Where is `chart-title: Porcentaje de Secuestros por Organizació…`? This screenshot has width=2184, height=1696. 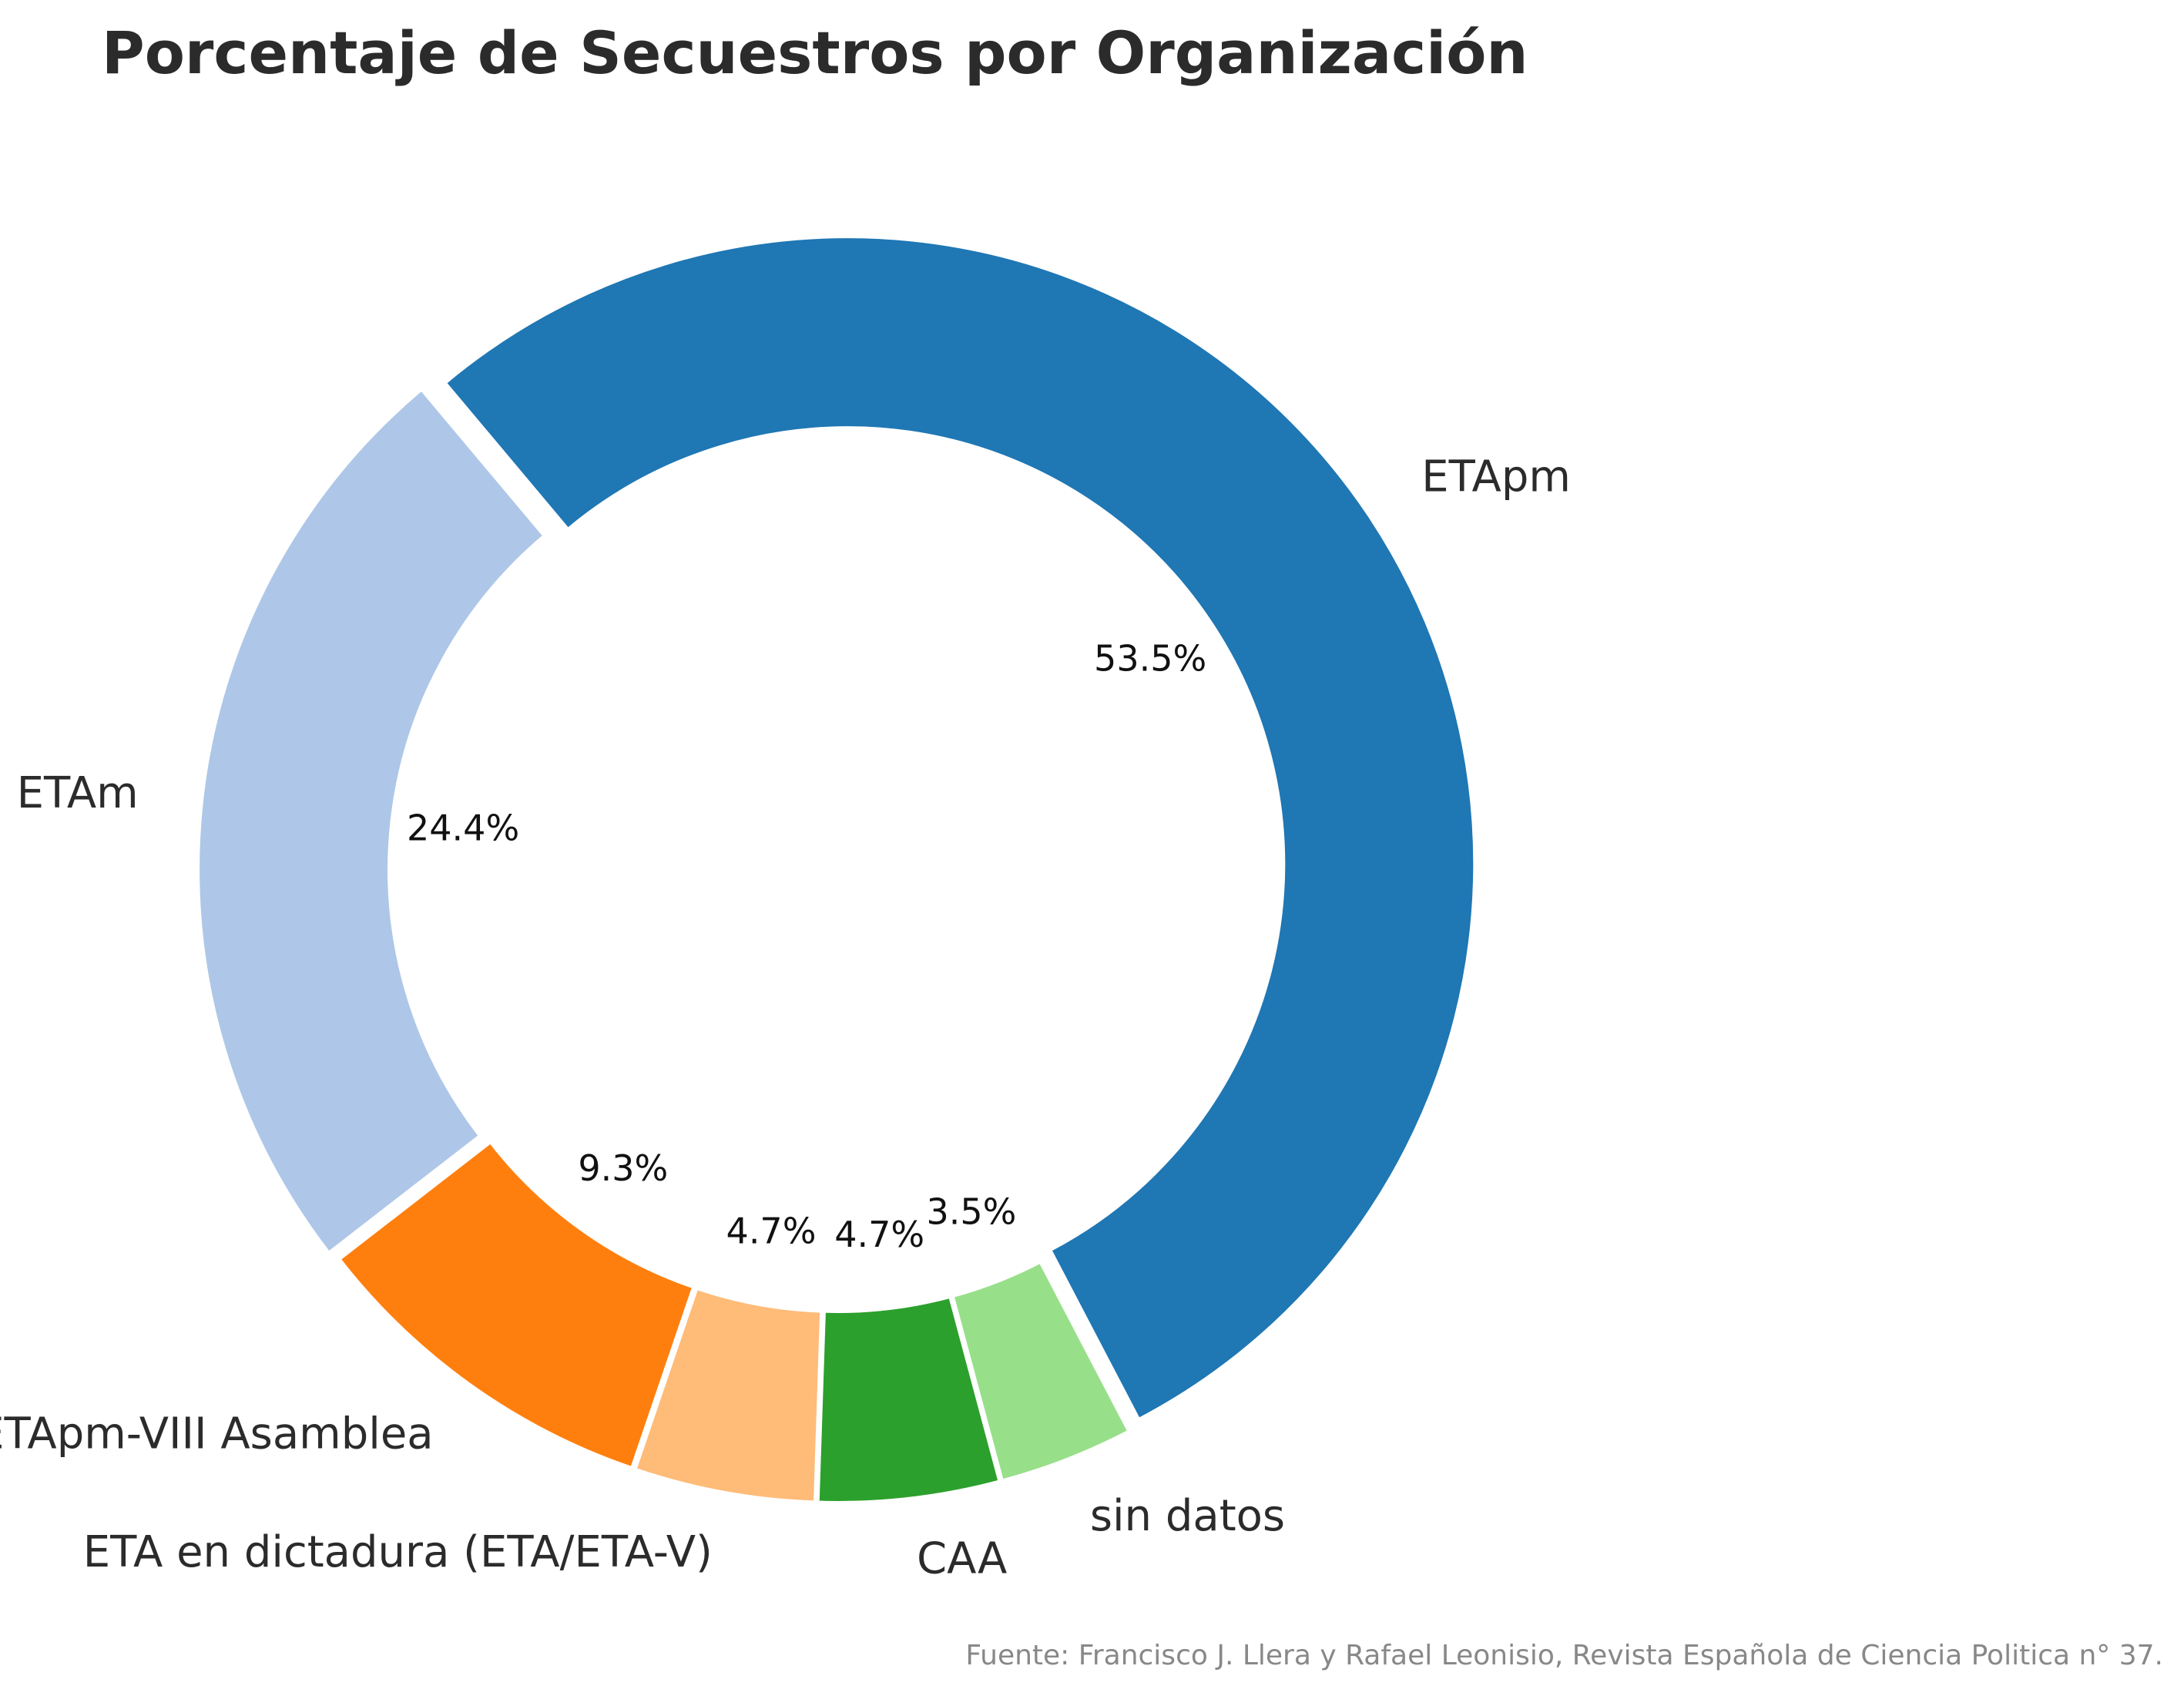
chart-title: Porcentaje de Secuestros por Organizació… is located at coordinates (815, 52).